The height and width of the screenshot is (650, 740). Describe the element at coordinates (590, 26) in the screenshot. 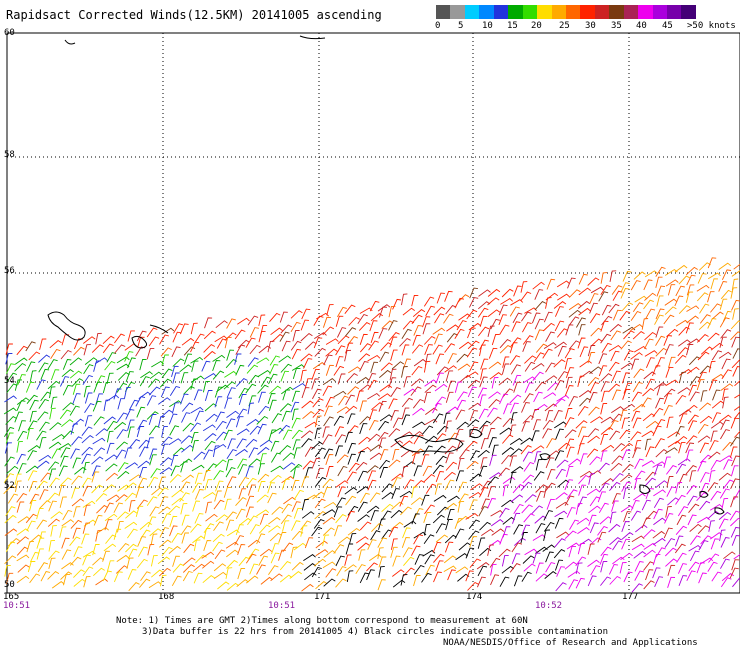

I see `colorbar-label: 30` at that location.